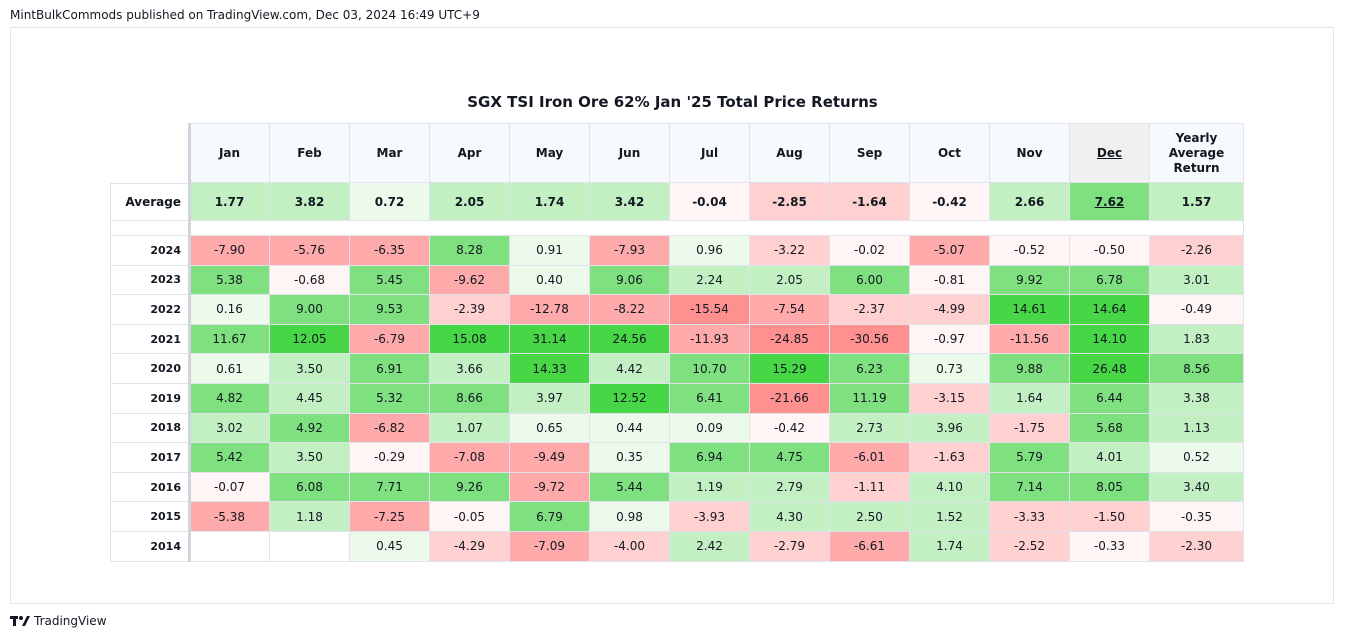 The image size is (1345, 640). I want to click on return-cell: 1.18, so click(310, 517).